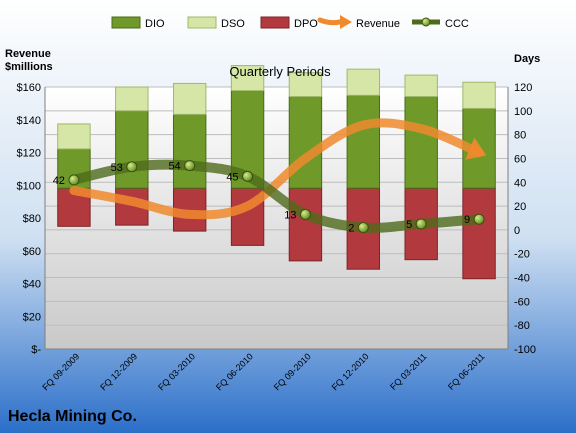  I want to click on legend-label-ccc: CCC, so click(457, 24).